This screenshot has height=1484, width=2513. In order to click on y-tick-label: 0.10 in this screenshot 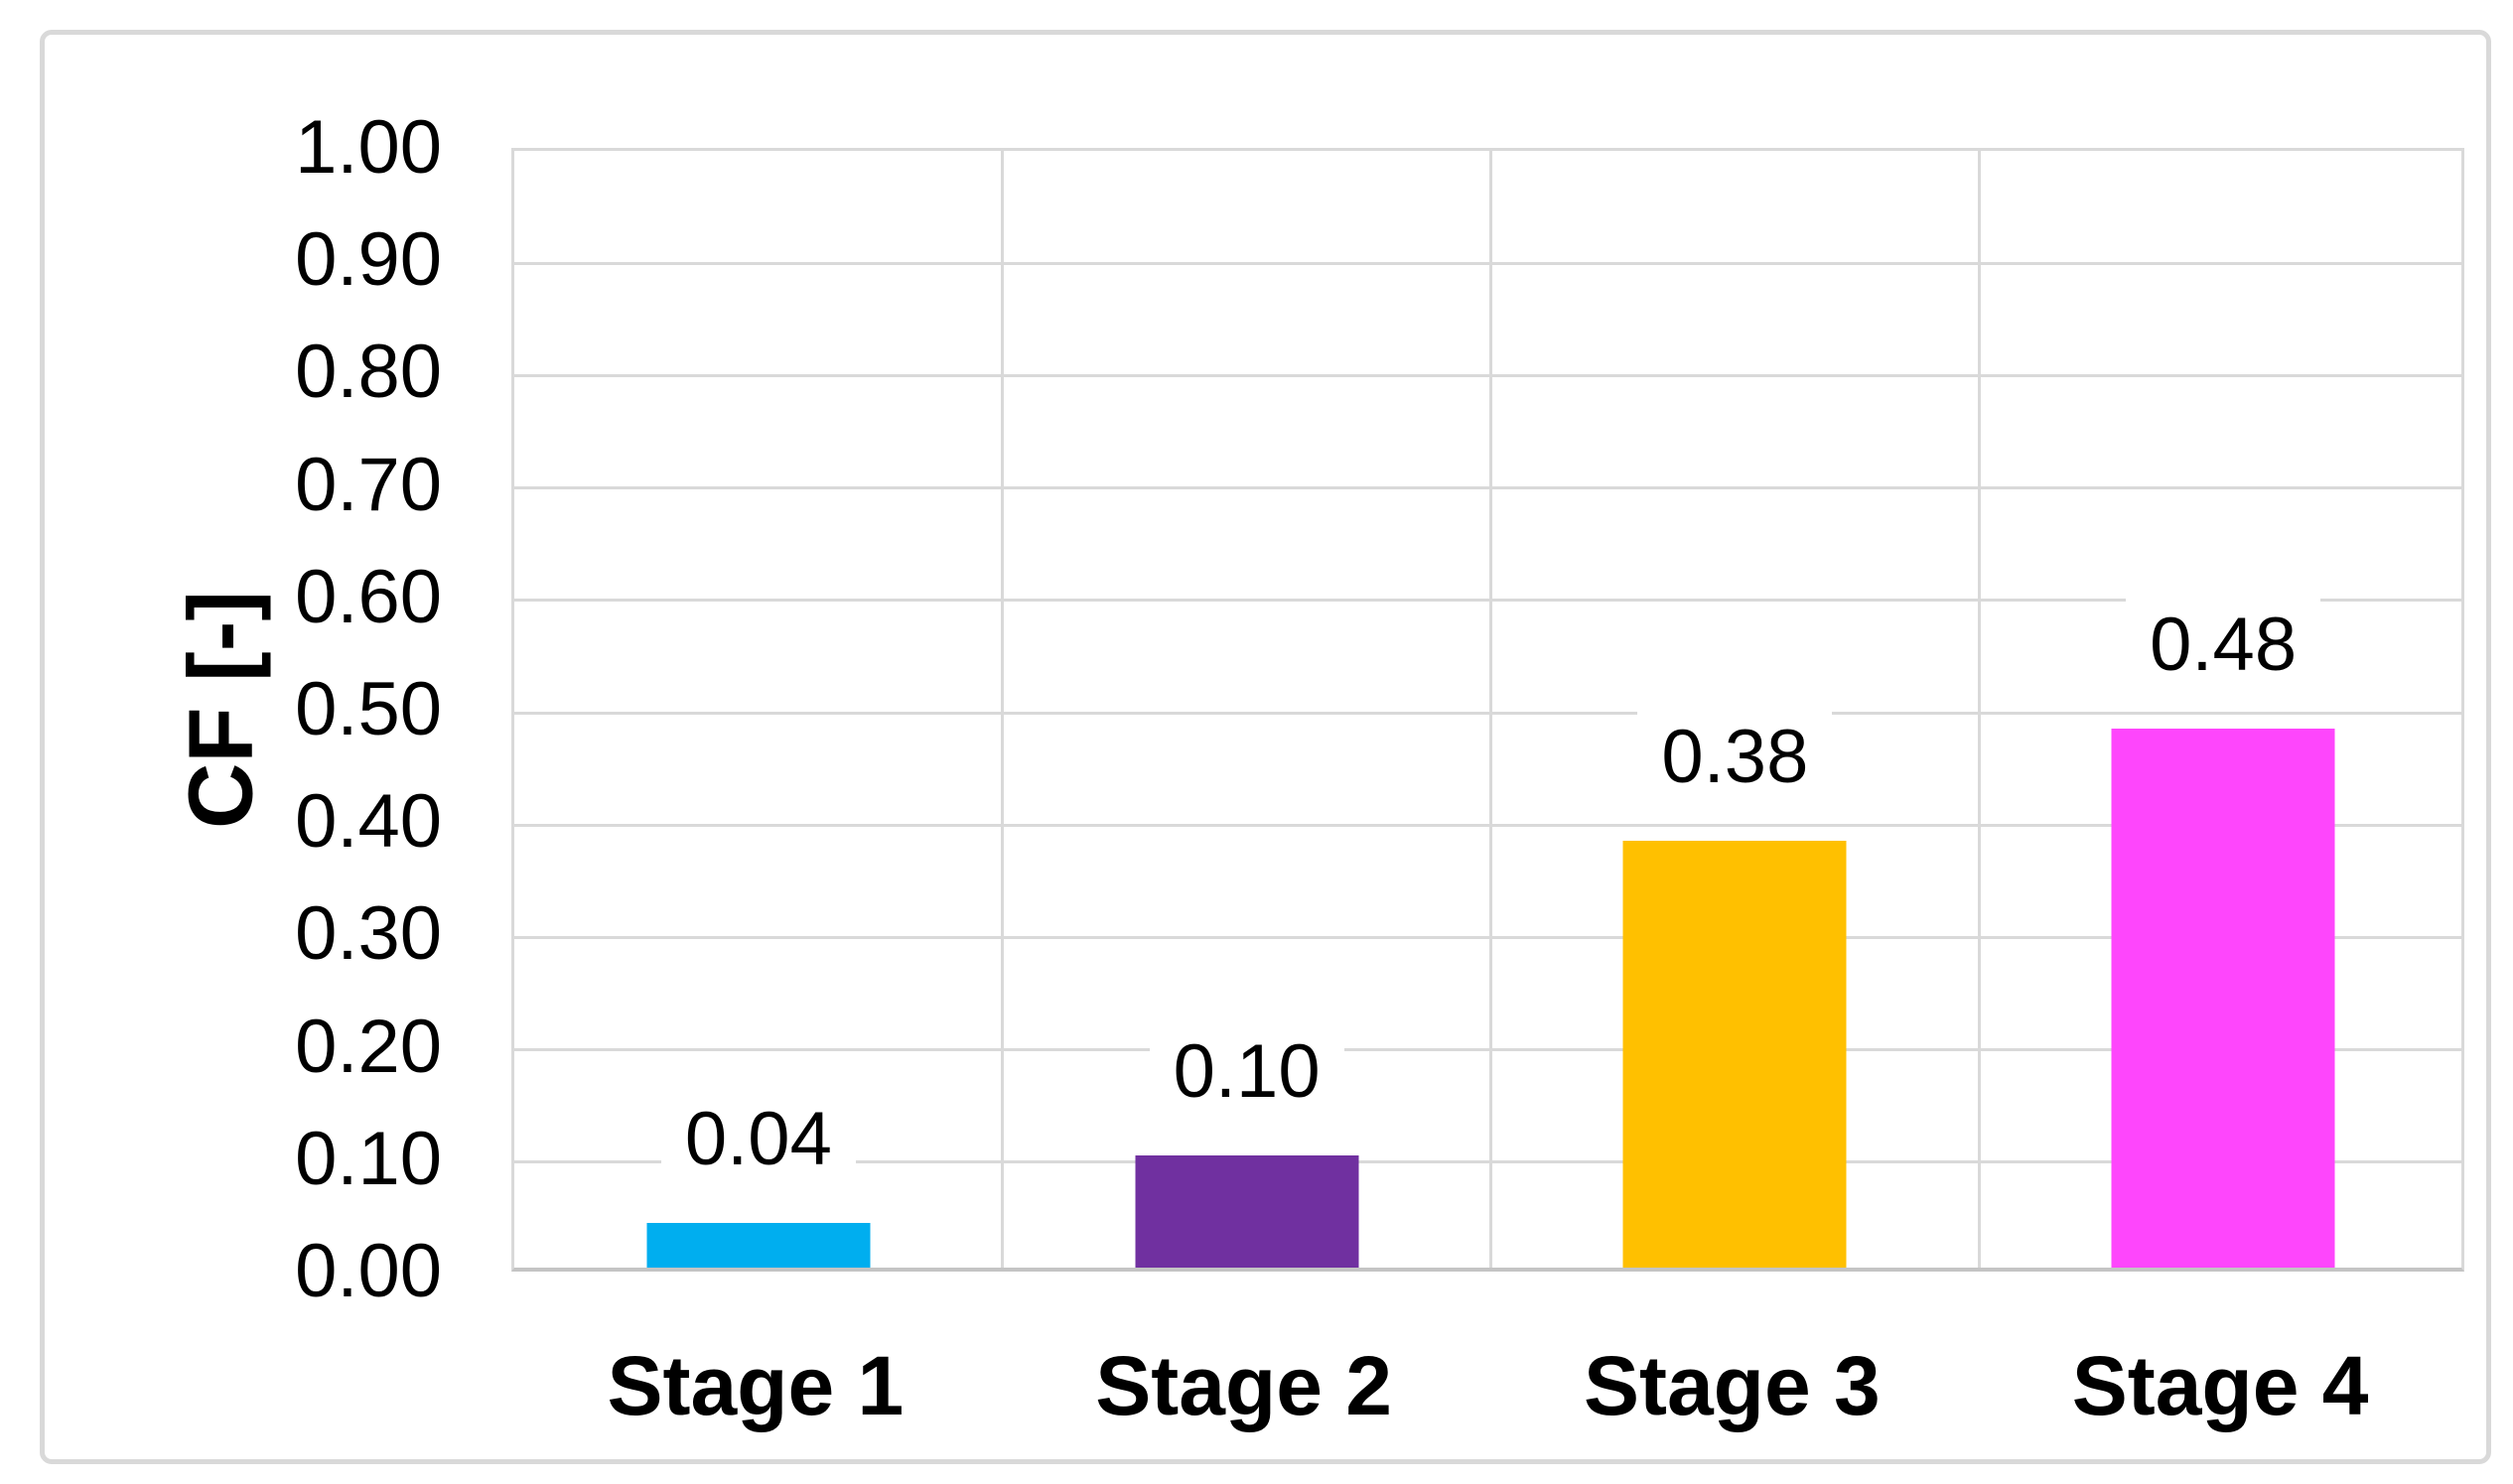, I will do `click(368, 1158)`.